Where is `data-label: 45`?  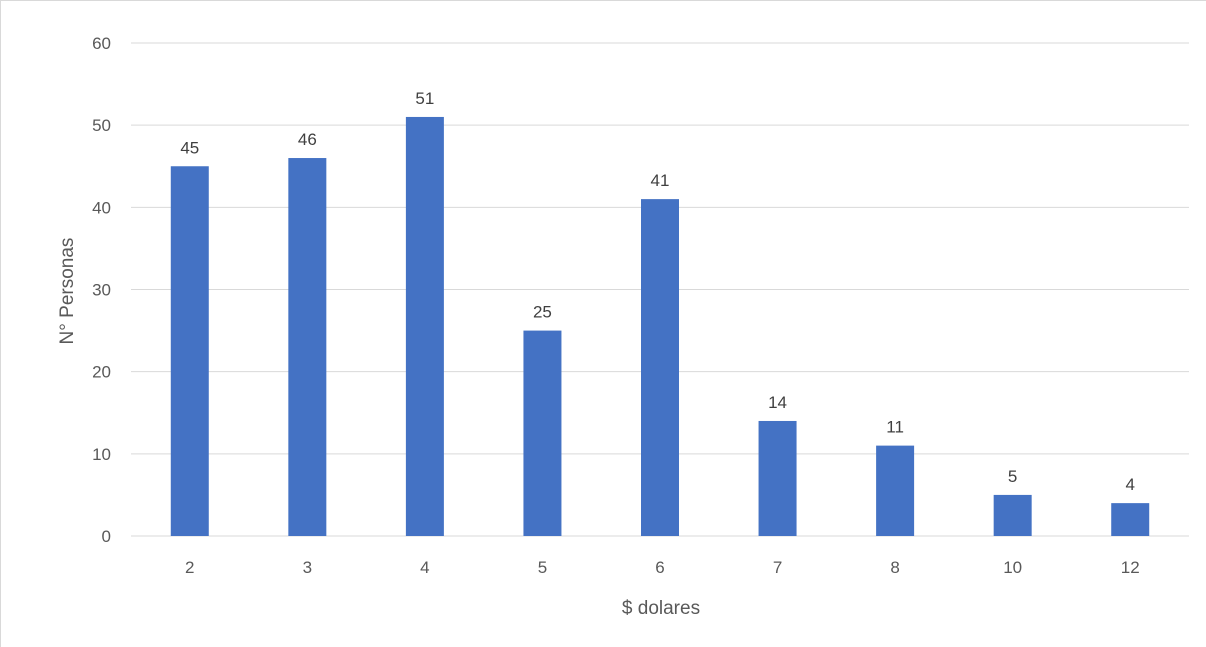 data-label: 45 is located at coordinates (189, 147).